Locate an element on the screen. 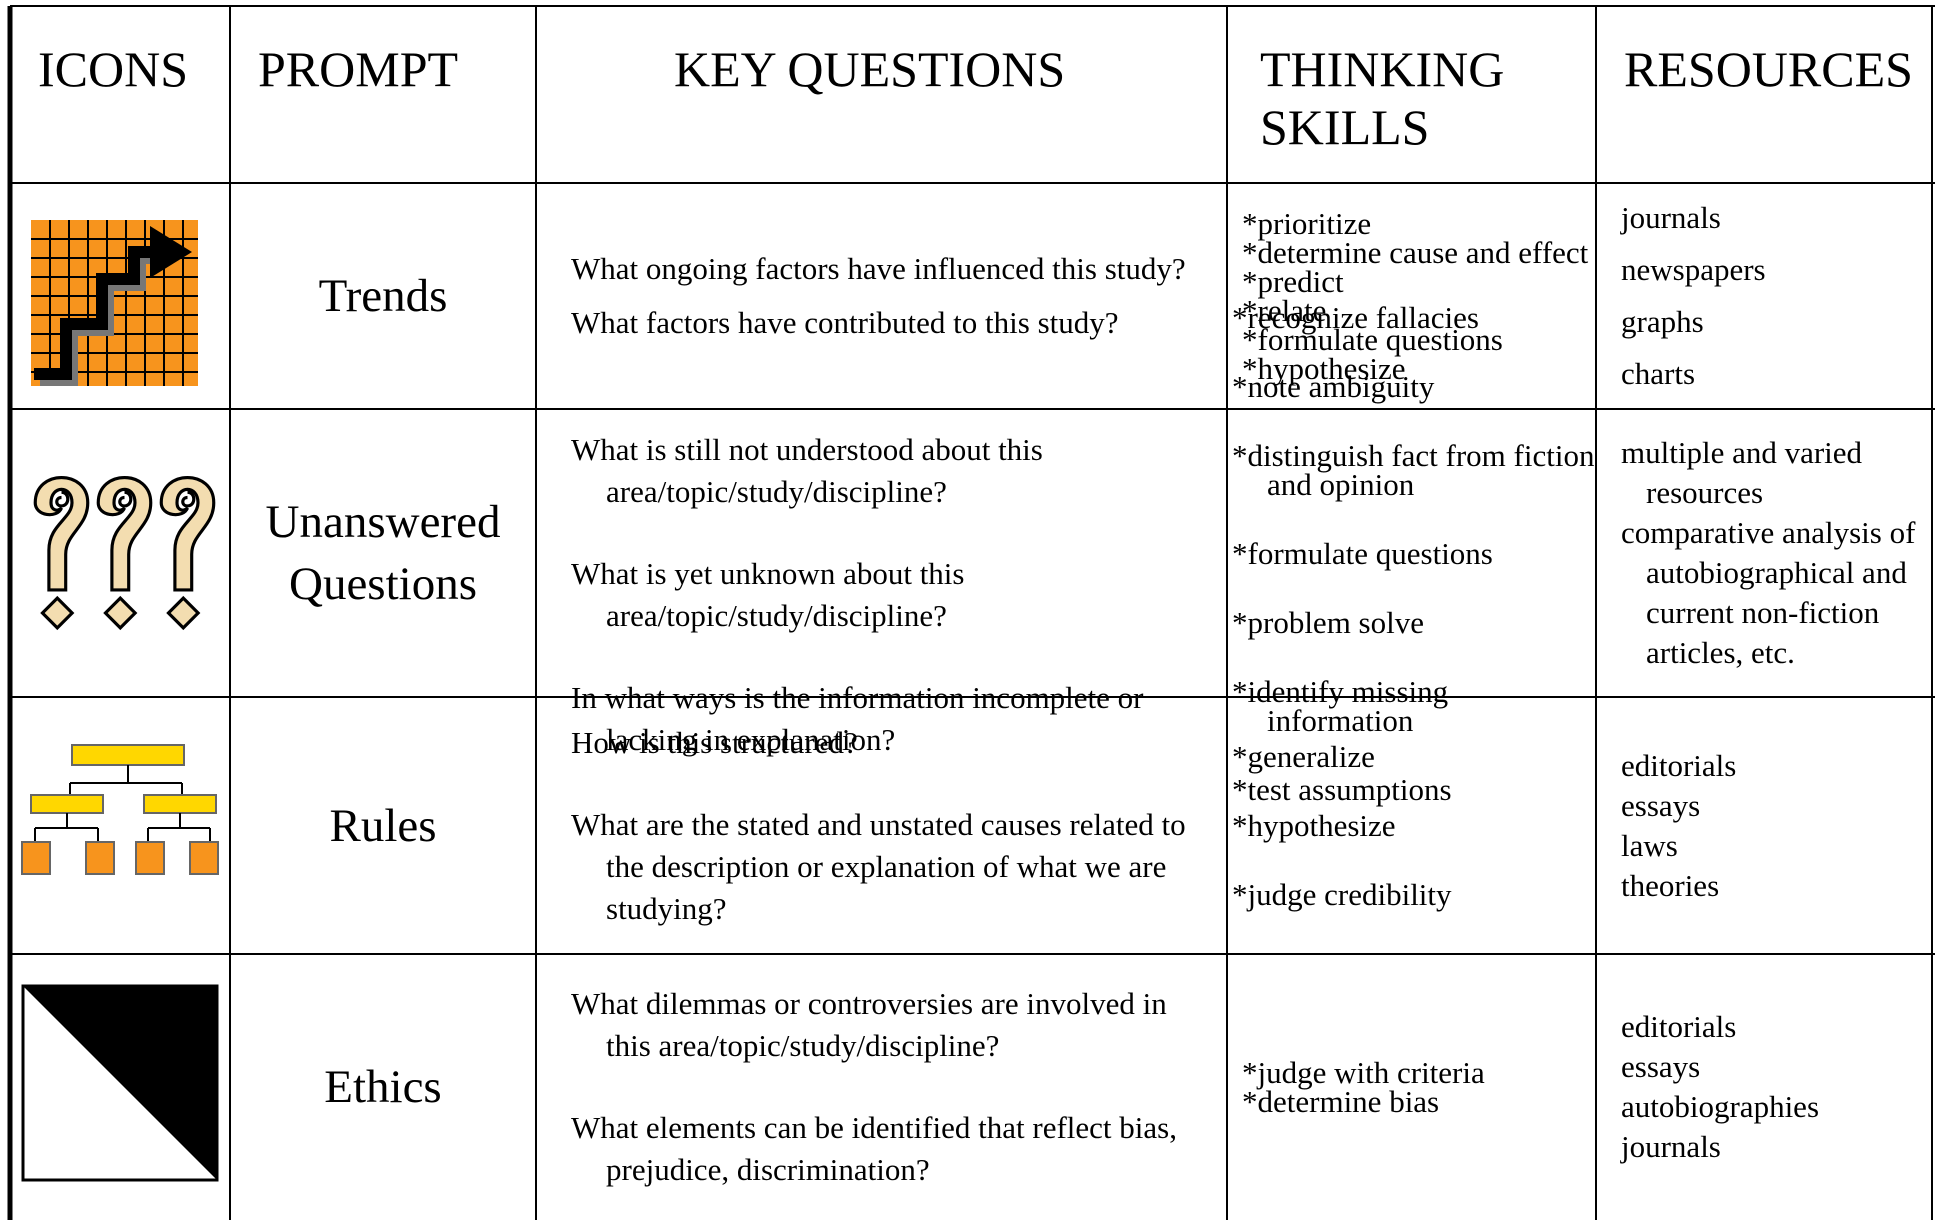  rules-icon is located at coordinates (120, 809).